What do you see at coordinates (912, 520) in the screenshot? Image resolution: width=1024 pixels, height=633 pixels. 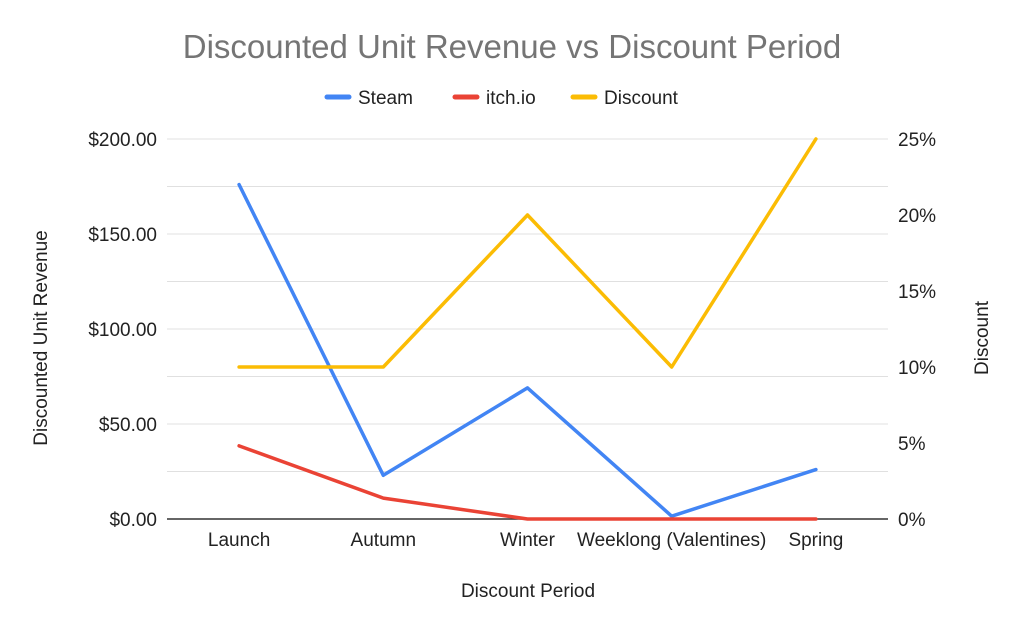 I see `y2-tick-label: 0%` at bounding box center [912, 520].